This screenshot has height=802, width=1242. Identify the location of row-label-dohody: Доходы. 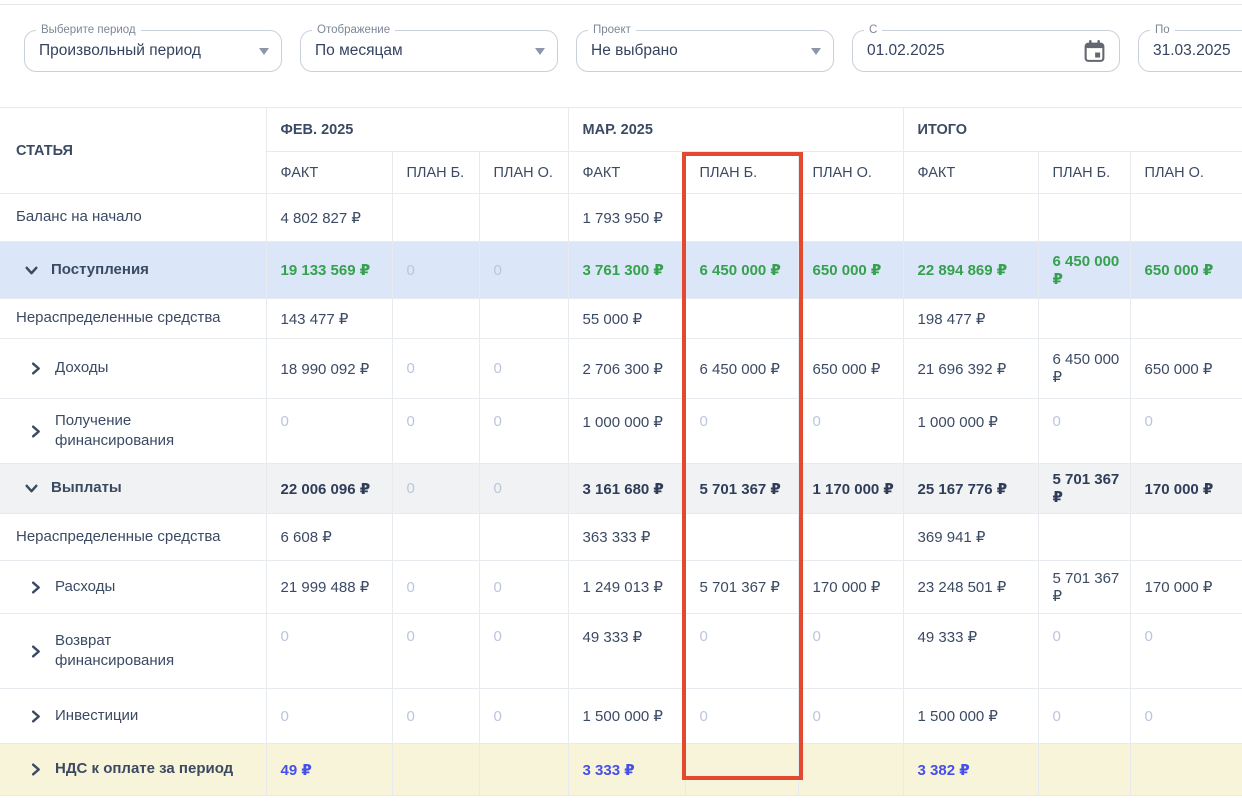
(133, 368).